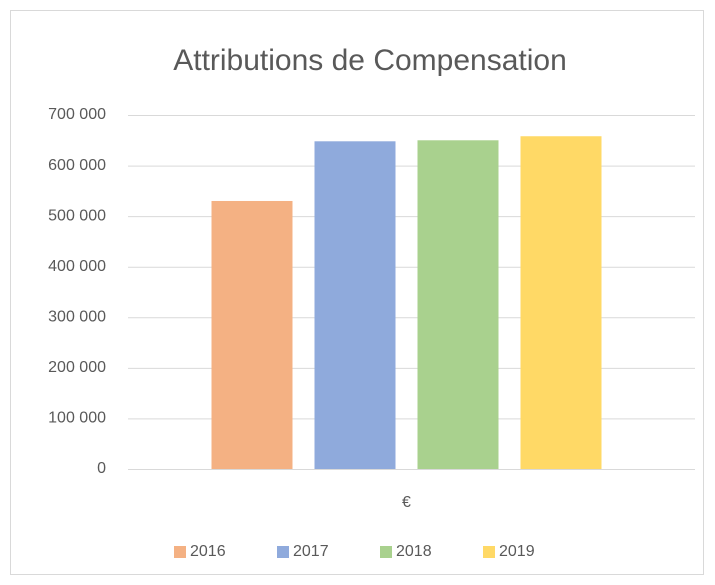 Image resolution: width=715 pixels, height=585 pixels. Describe the element at coordinates (517, 551) in the screenshot. I see `legend-label: 2019` at that location.